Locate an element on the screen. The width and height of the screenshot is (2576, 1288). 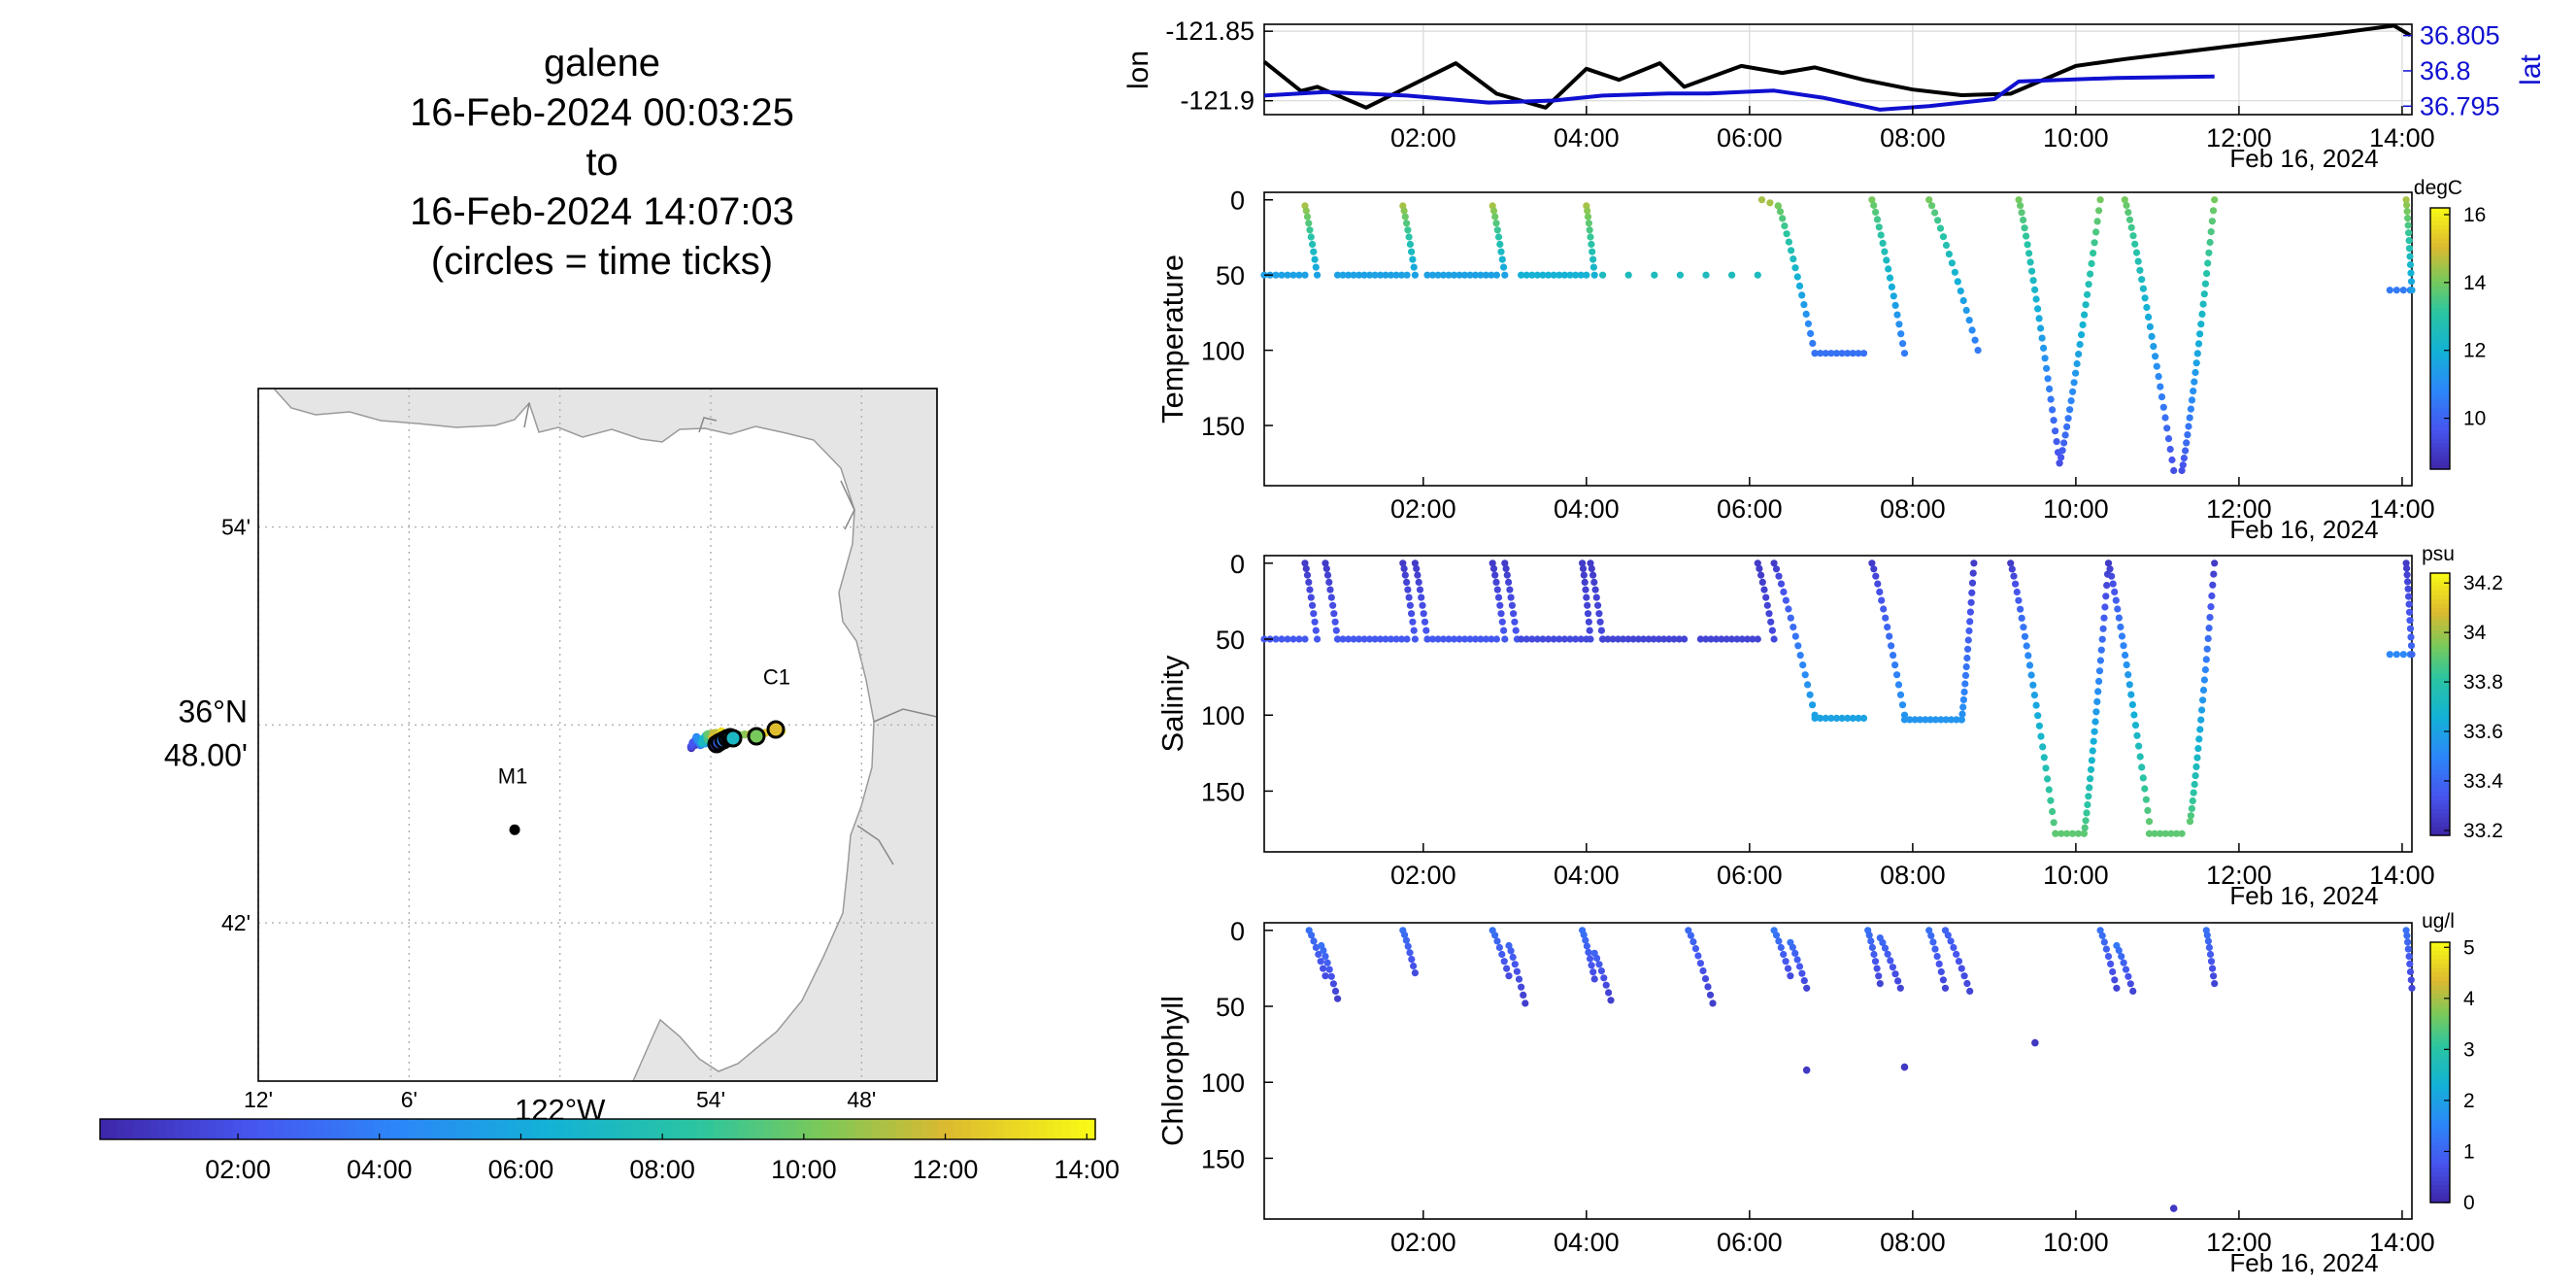
axes-frame is located at coordinates (1838, 339).